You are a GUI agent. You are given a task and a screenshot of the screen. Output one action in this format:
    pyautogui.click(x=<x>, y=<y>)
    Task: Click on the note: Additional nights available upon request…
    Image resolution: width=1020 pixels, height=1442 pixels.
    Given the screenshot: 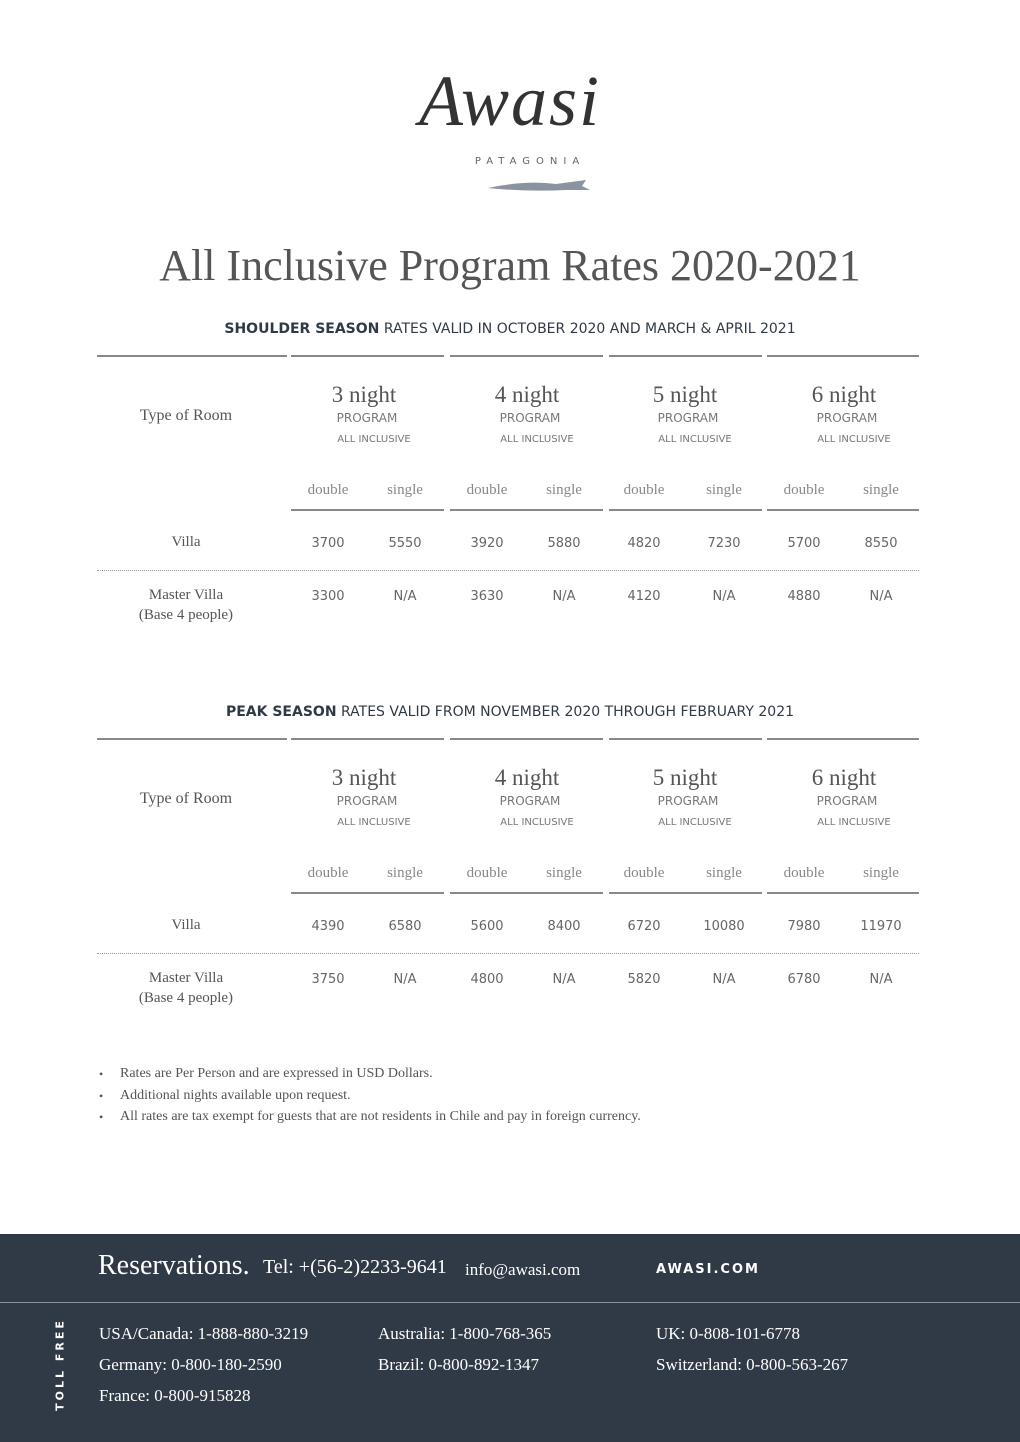 What is the action you would take?
    pyautogui.click(x=235, y=1095)
    